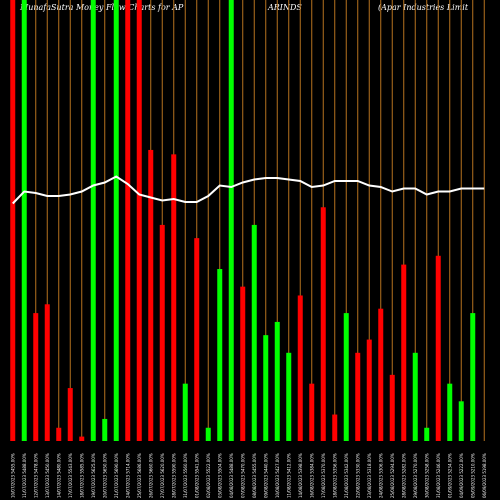 Image resolution: width=500 pixels, height=500 pixels. What do you see at coordinates (346, 475) in the screenshot?
I see `x-tick-label: 21/08/2023 5342.00%` at bounding box center [346, 475].